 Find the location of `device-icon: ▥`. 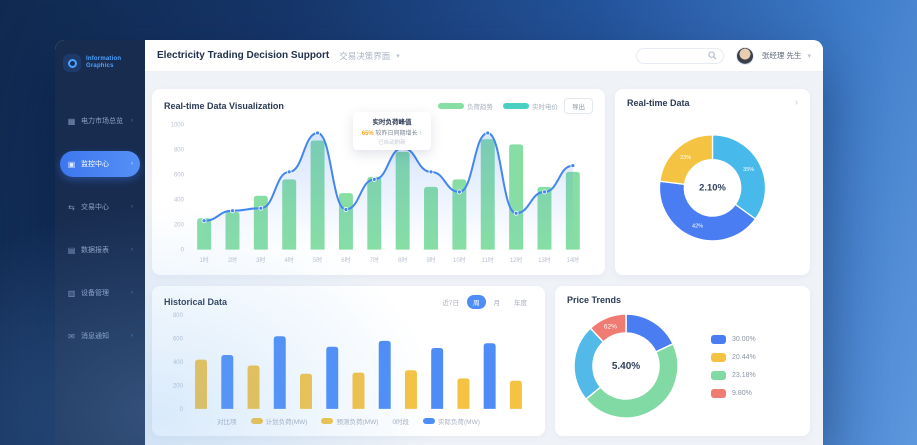

device-icon: ▥ is located at coordinates (71, 293).